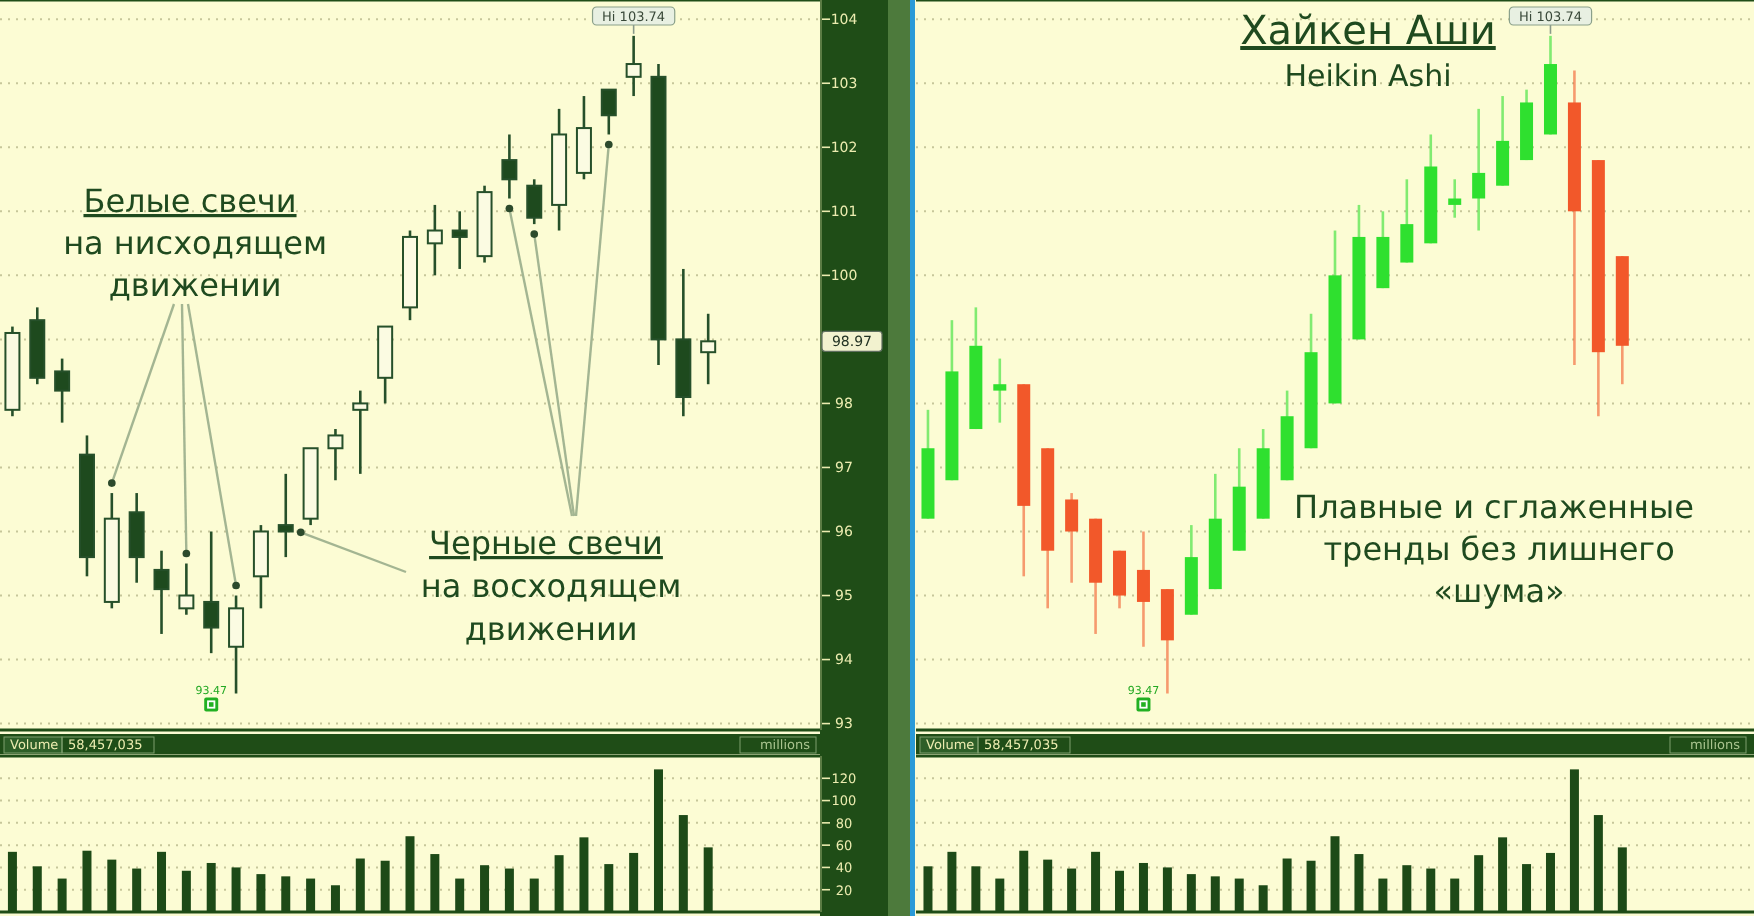  What do you see at coordinates (1368, 30) in the screenshot?
I see `chart-title: Хайкен Аши` at bounding box center [1368, 30].